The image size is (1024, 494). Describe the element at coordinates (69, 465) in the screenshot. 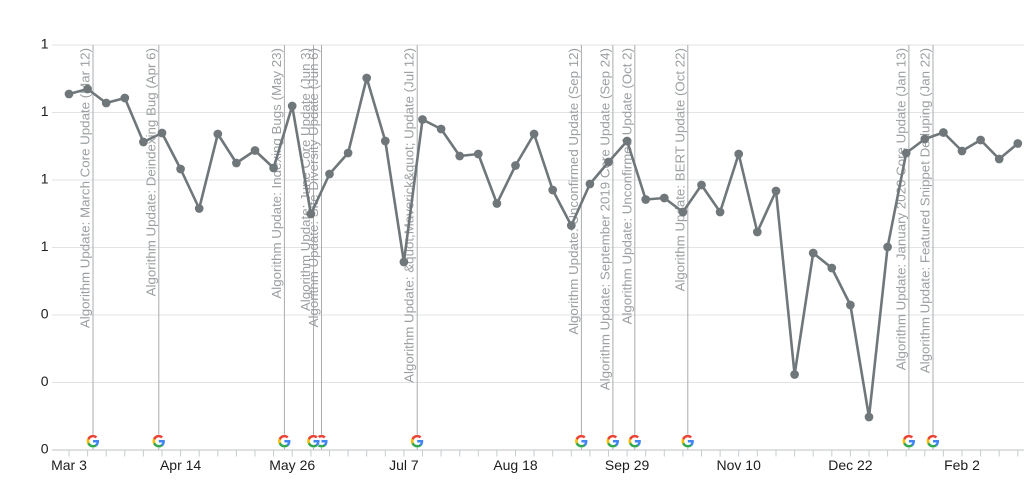

I see `svg-text: Mar 3` at that location.